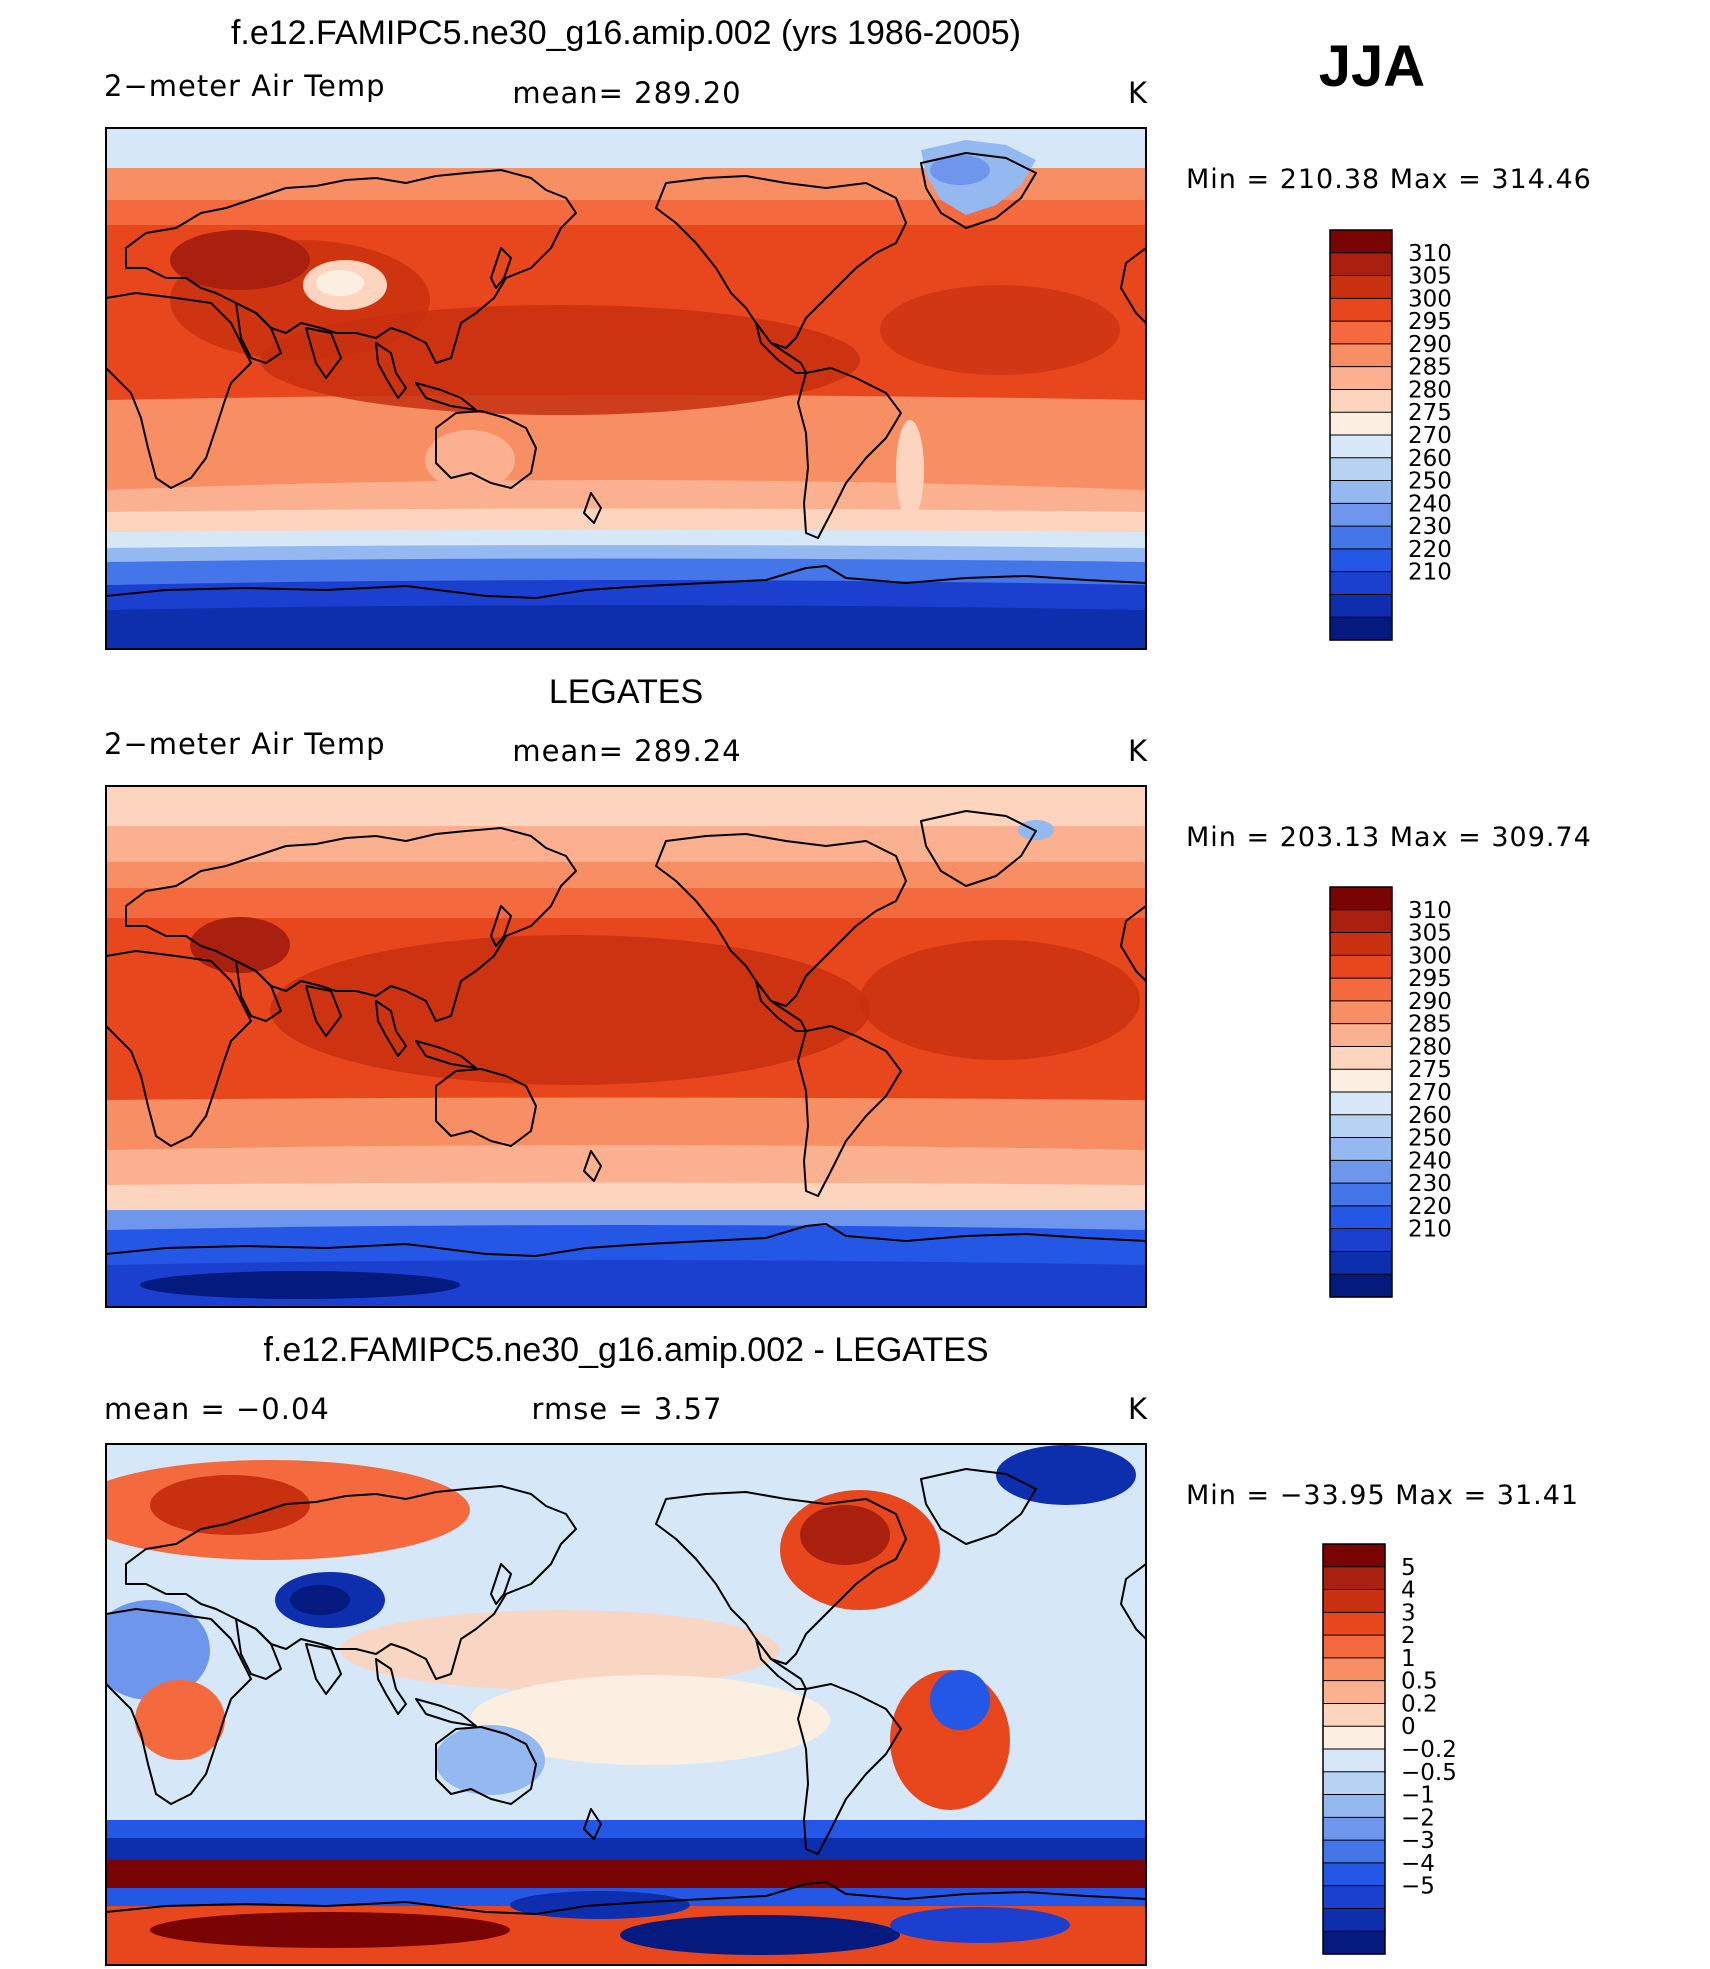  What do you see at coordinates (1430, 573) in the screenshot?
I see `colorbar-tick-label: 210` at bounding box center [1430, 573].